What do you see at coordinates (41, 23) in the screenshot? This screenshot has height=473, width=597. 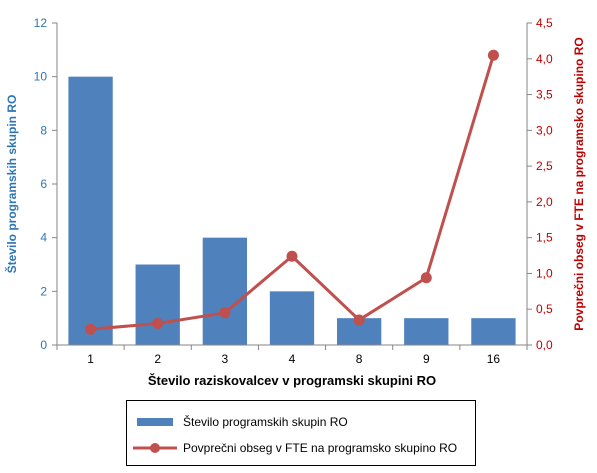 I see `left-tick-label: 12` at bounding box center [41, 23].